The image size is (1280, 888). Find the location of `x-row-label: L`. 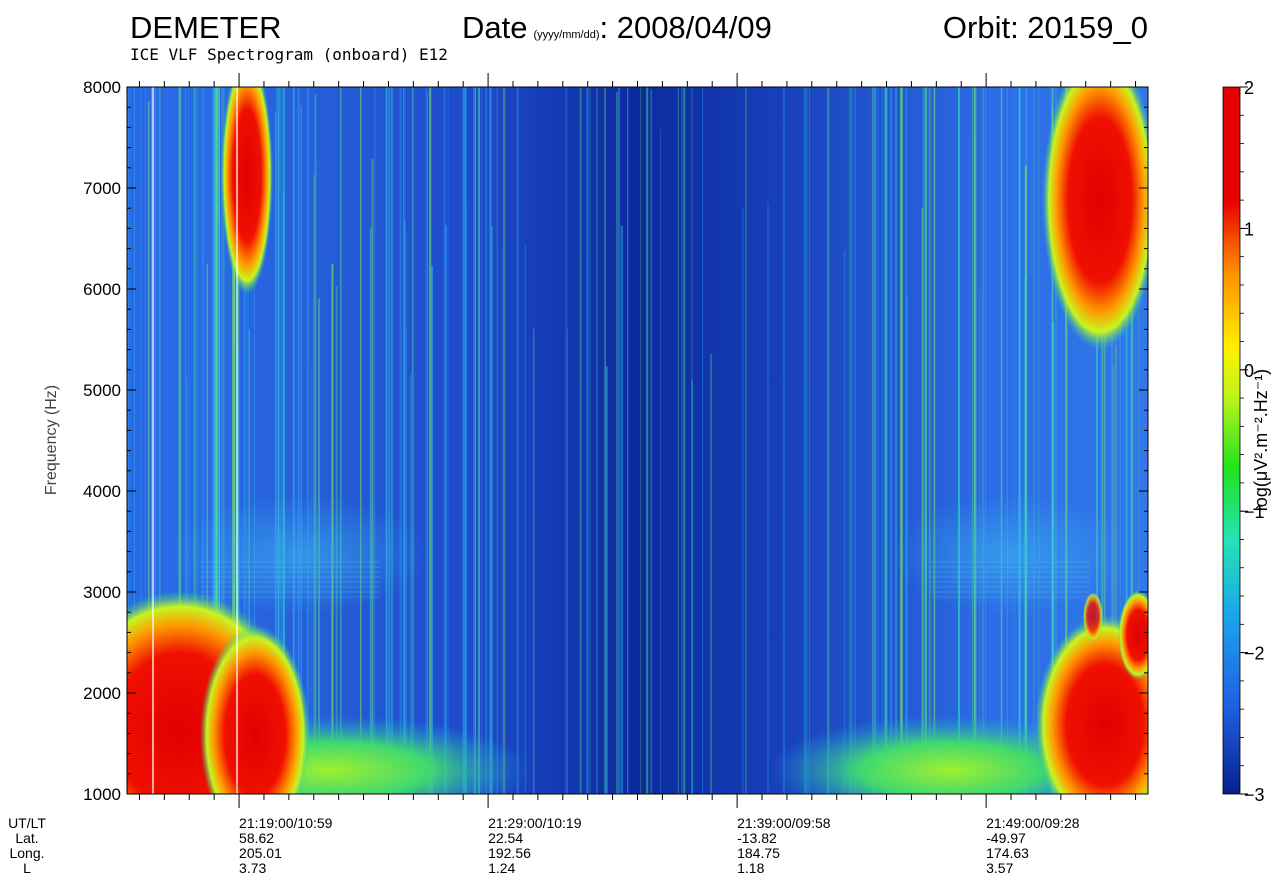

x-row-label: L is located at coordinates (27, 868).